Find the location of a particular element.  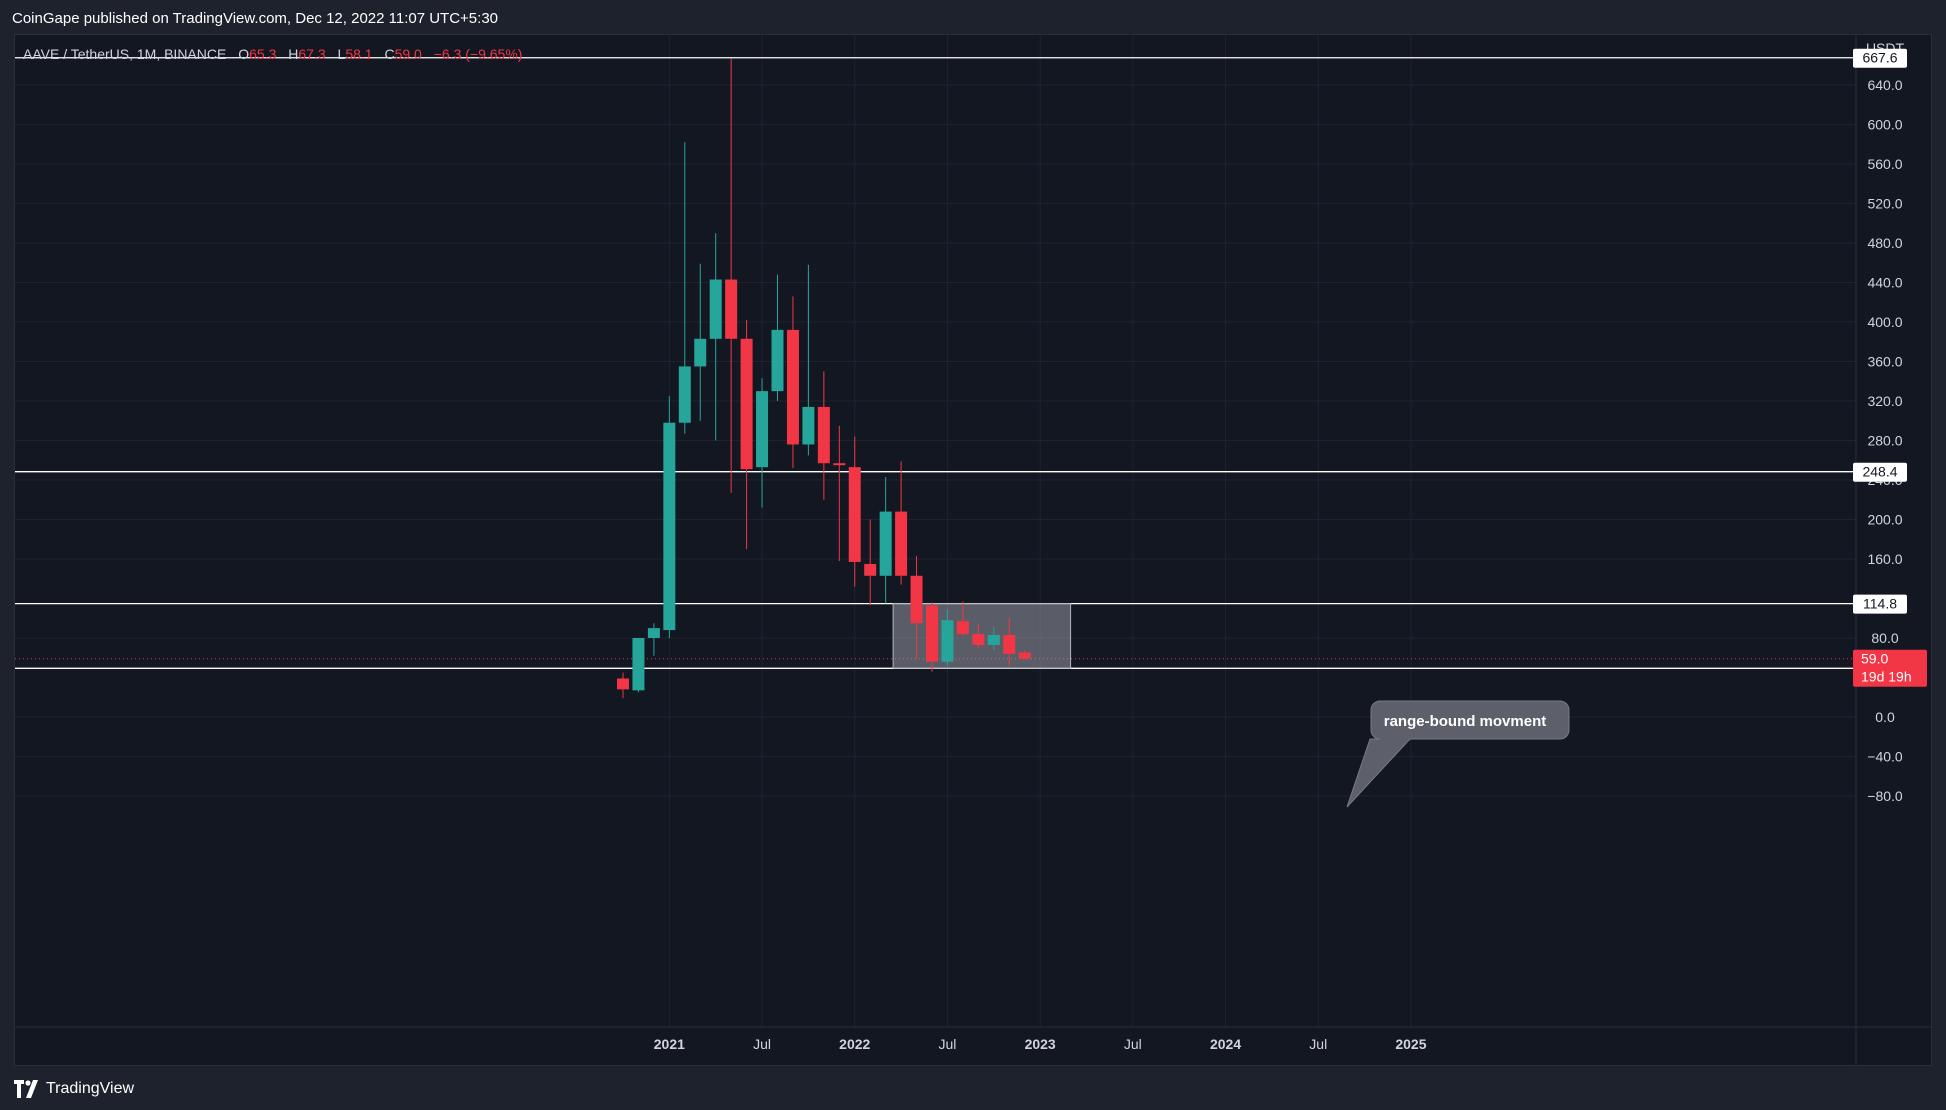

price-tick-label: 200.0 is located at coordinates (1884, 520).